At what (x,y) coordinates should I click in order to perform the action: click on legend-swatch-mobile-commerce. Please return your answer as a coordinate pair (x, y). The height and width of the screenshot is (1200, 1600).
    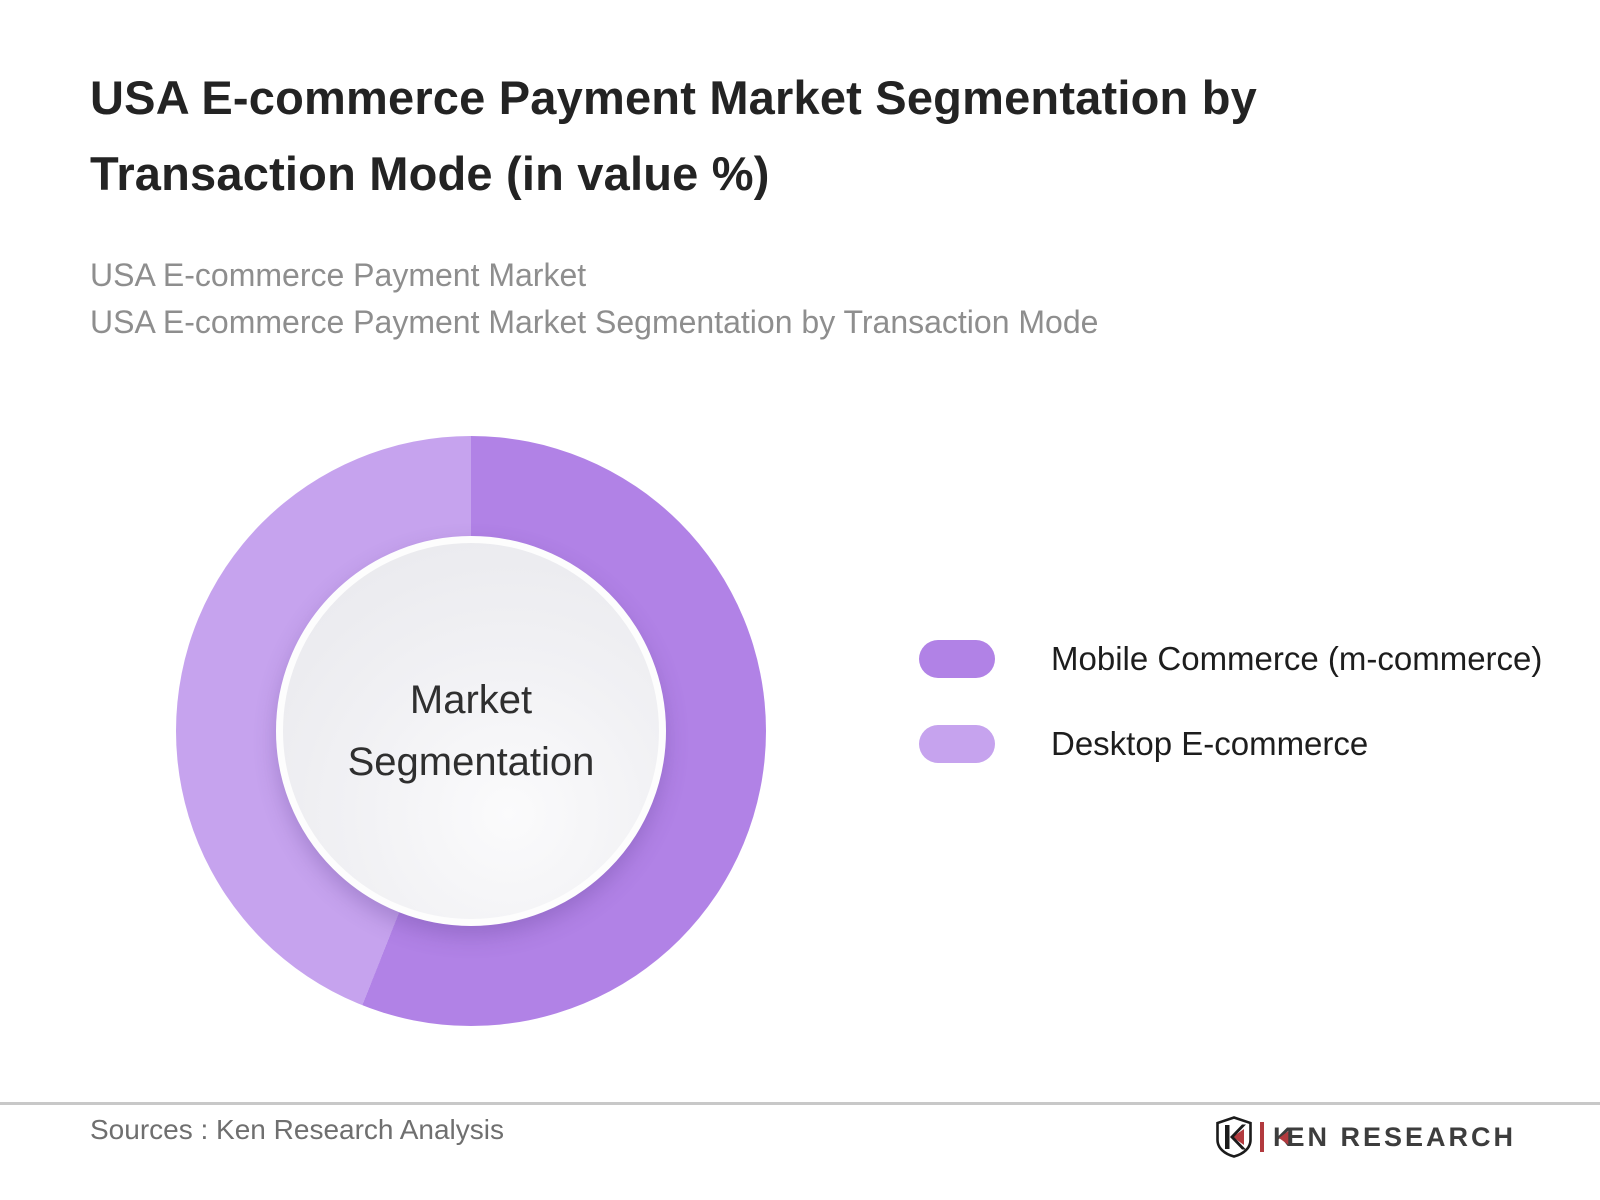
    Looking at the image, I should click on (957, 659).